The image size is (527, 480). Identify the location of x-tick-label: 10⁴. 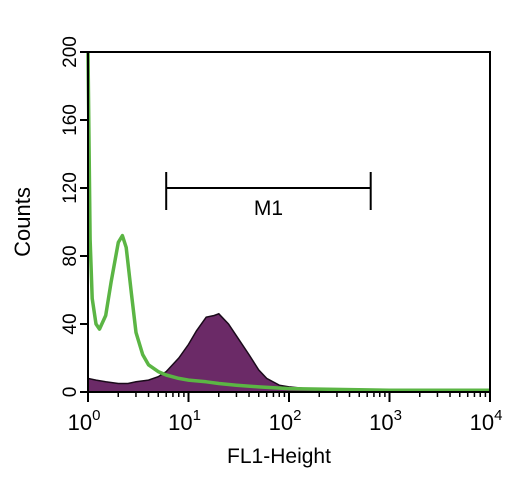
(486, 421).